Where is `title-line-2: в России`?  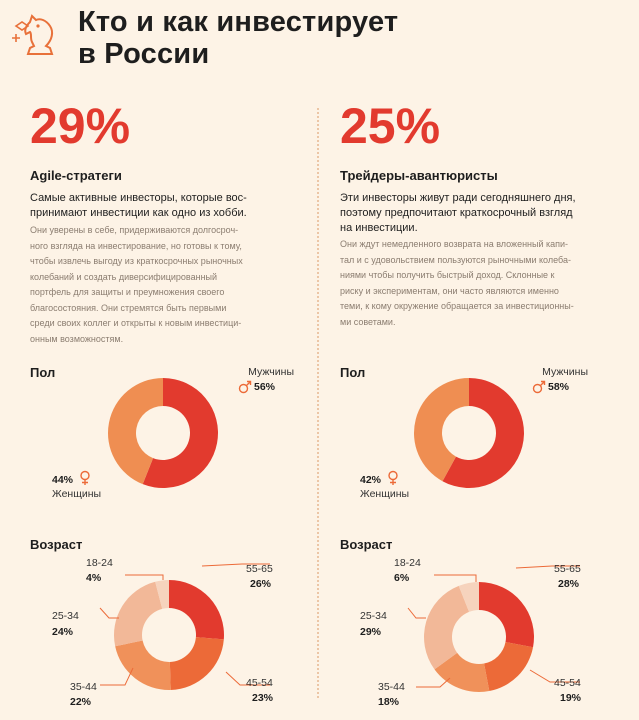
title-line-2: в России is located at coordinates (144, 54).